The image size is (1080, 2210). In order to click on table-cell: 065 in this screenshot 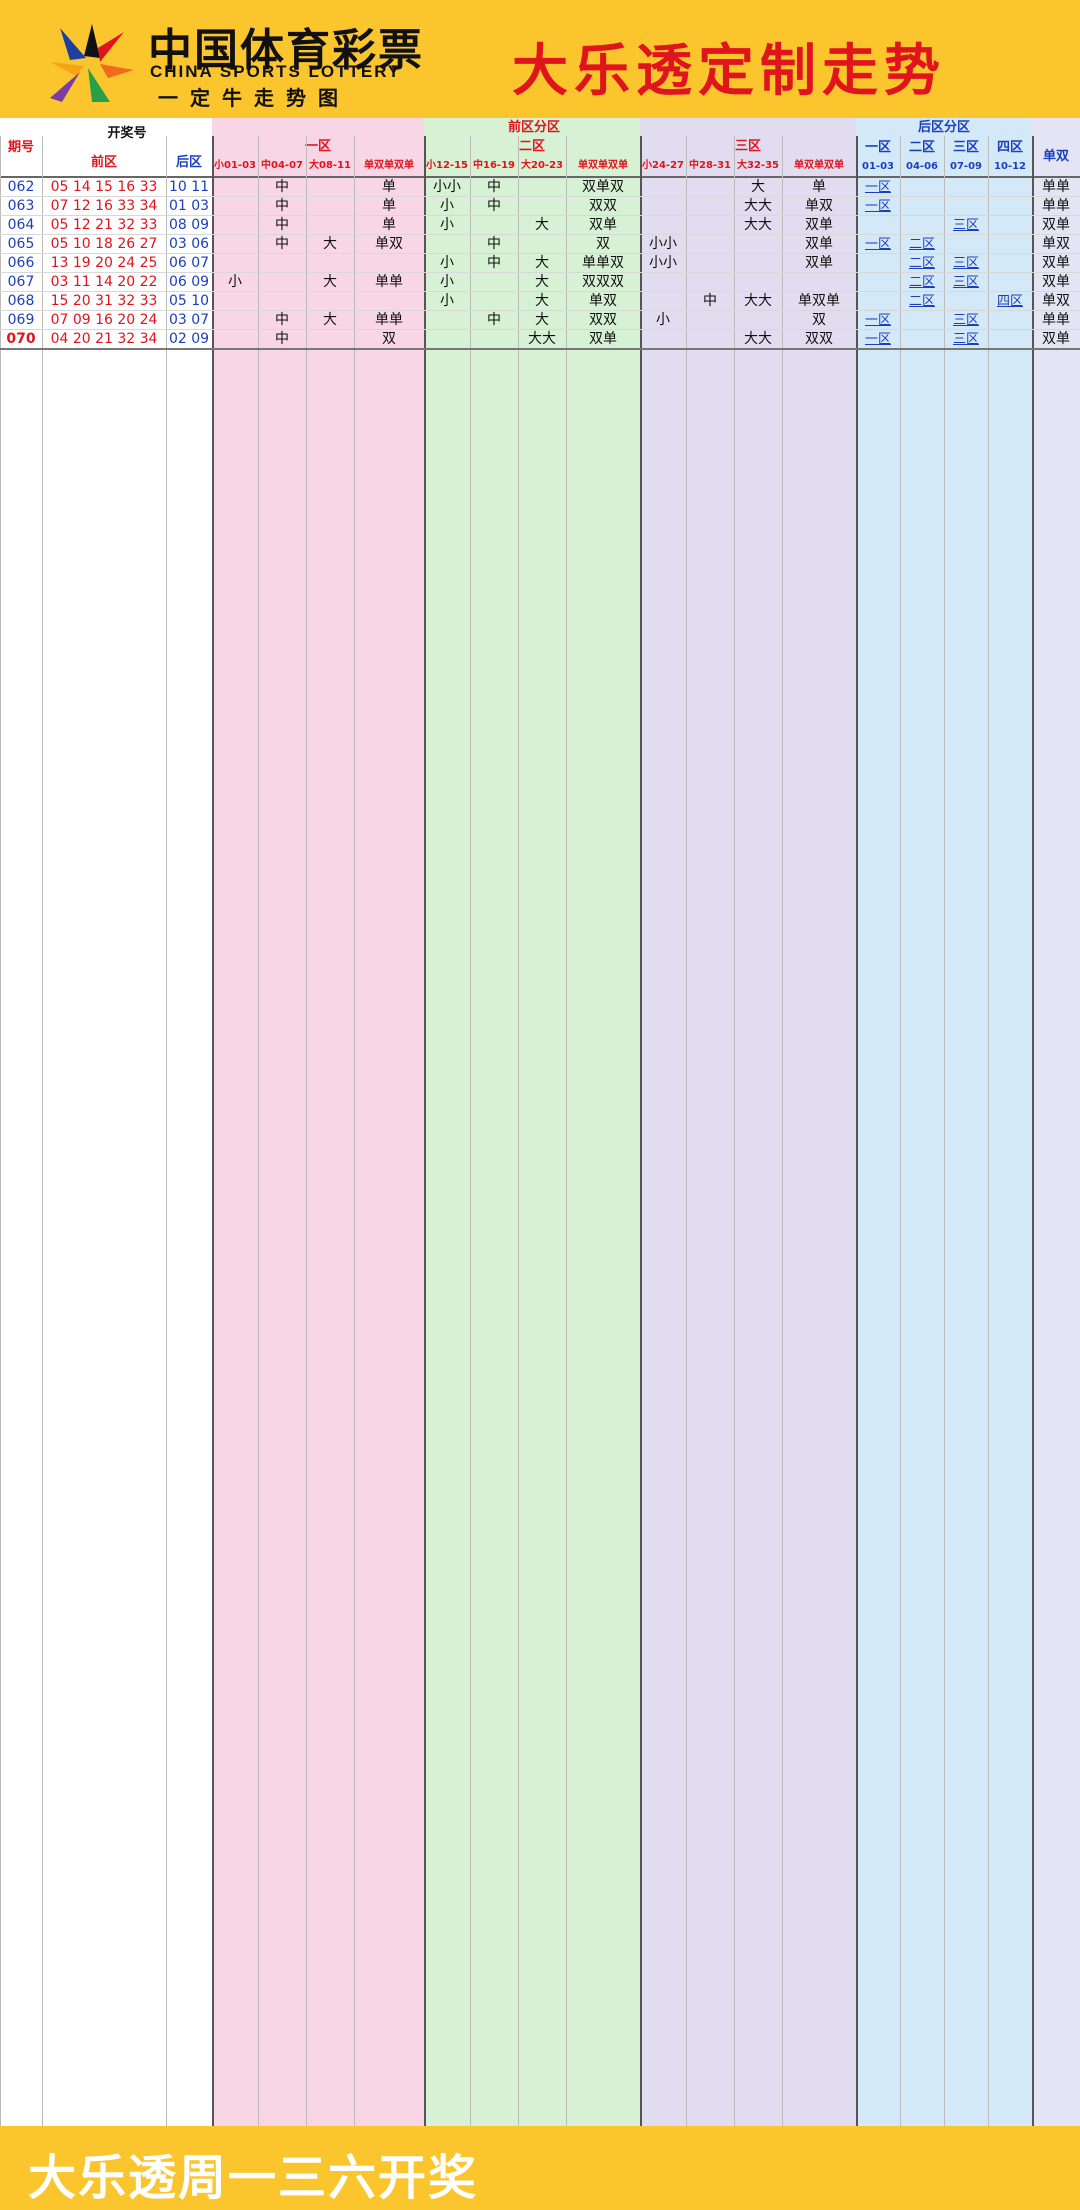, I will do `click(21, 244)`.